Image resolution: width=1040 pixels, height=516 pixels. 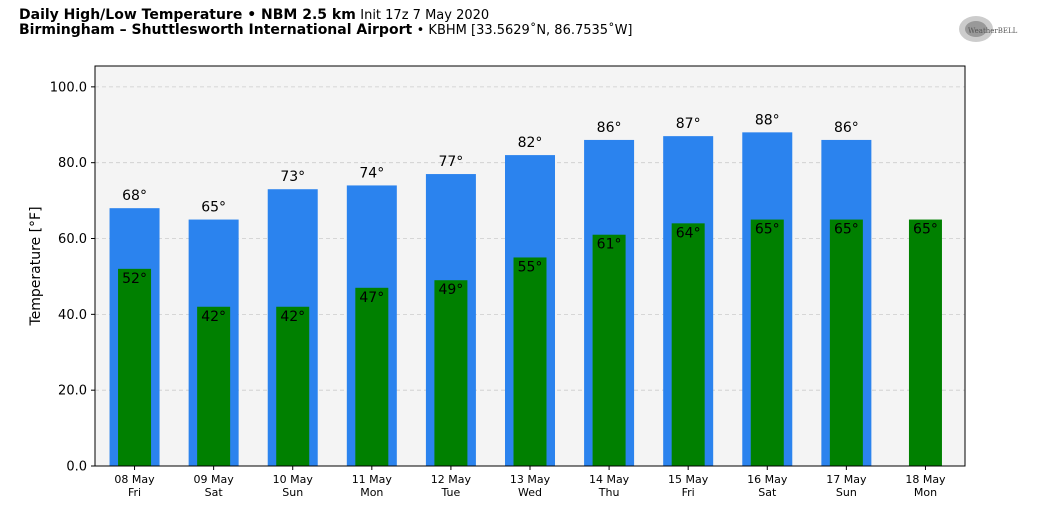 What do you see at coordinates (450, 290) in the screenshot?
I see `low-label: 49°` at bounding box center [450, 290].